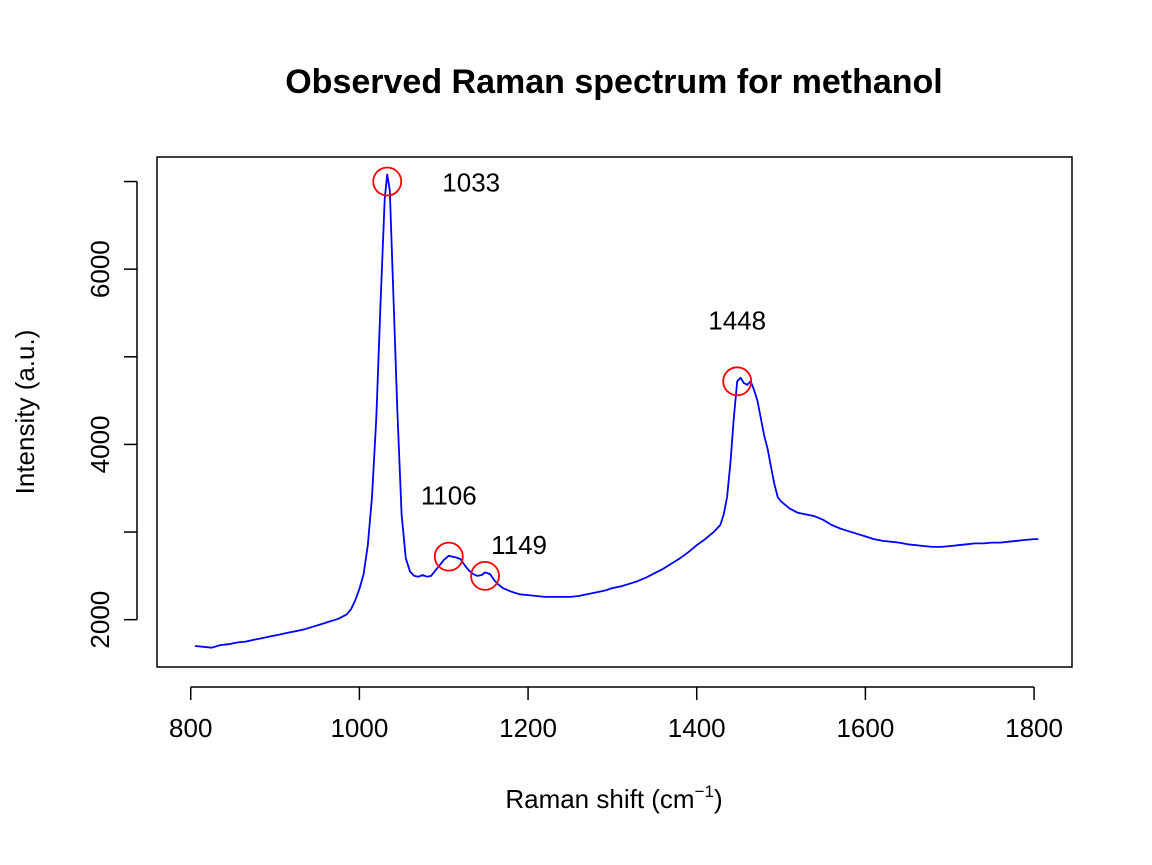 This screenshot has height=865, width=1152. I want to click on x-tick-label: 1600, so click(865, 728).